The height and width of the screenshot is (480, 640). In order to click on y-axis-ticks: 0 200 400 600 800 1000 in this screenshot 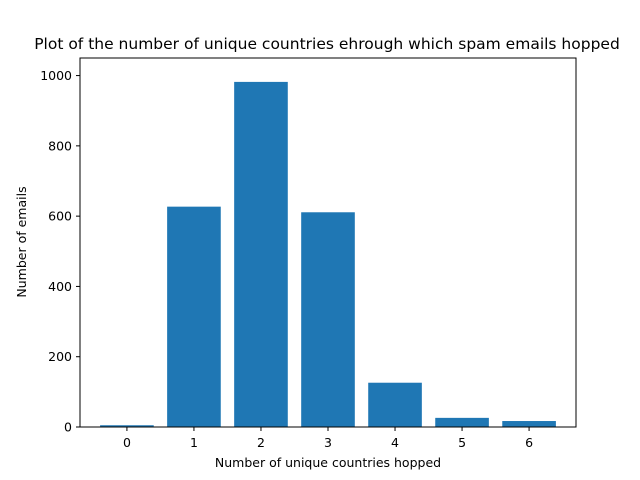, I will do `click(60, 251)`.